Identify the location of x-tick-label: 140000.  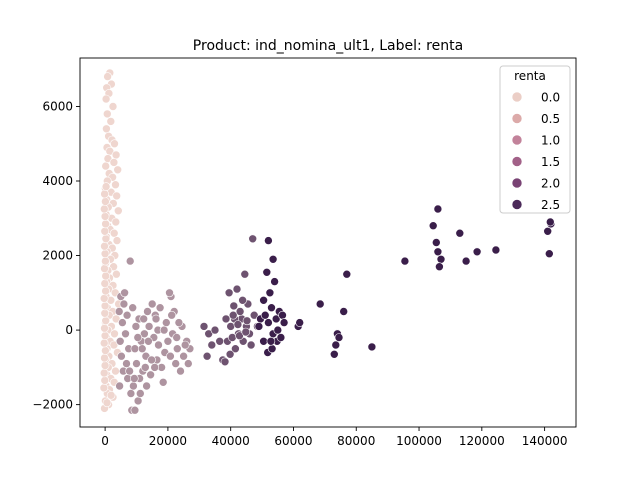
(545, 441).